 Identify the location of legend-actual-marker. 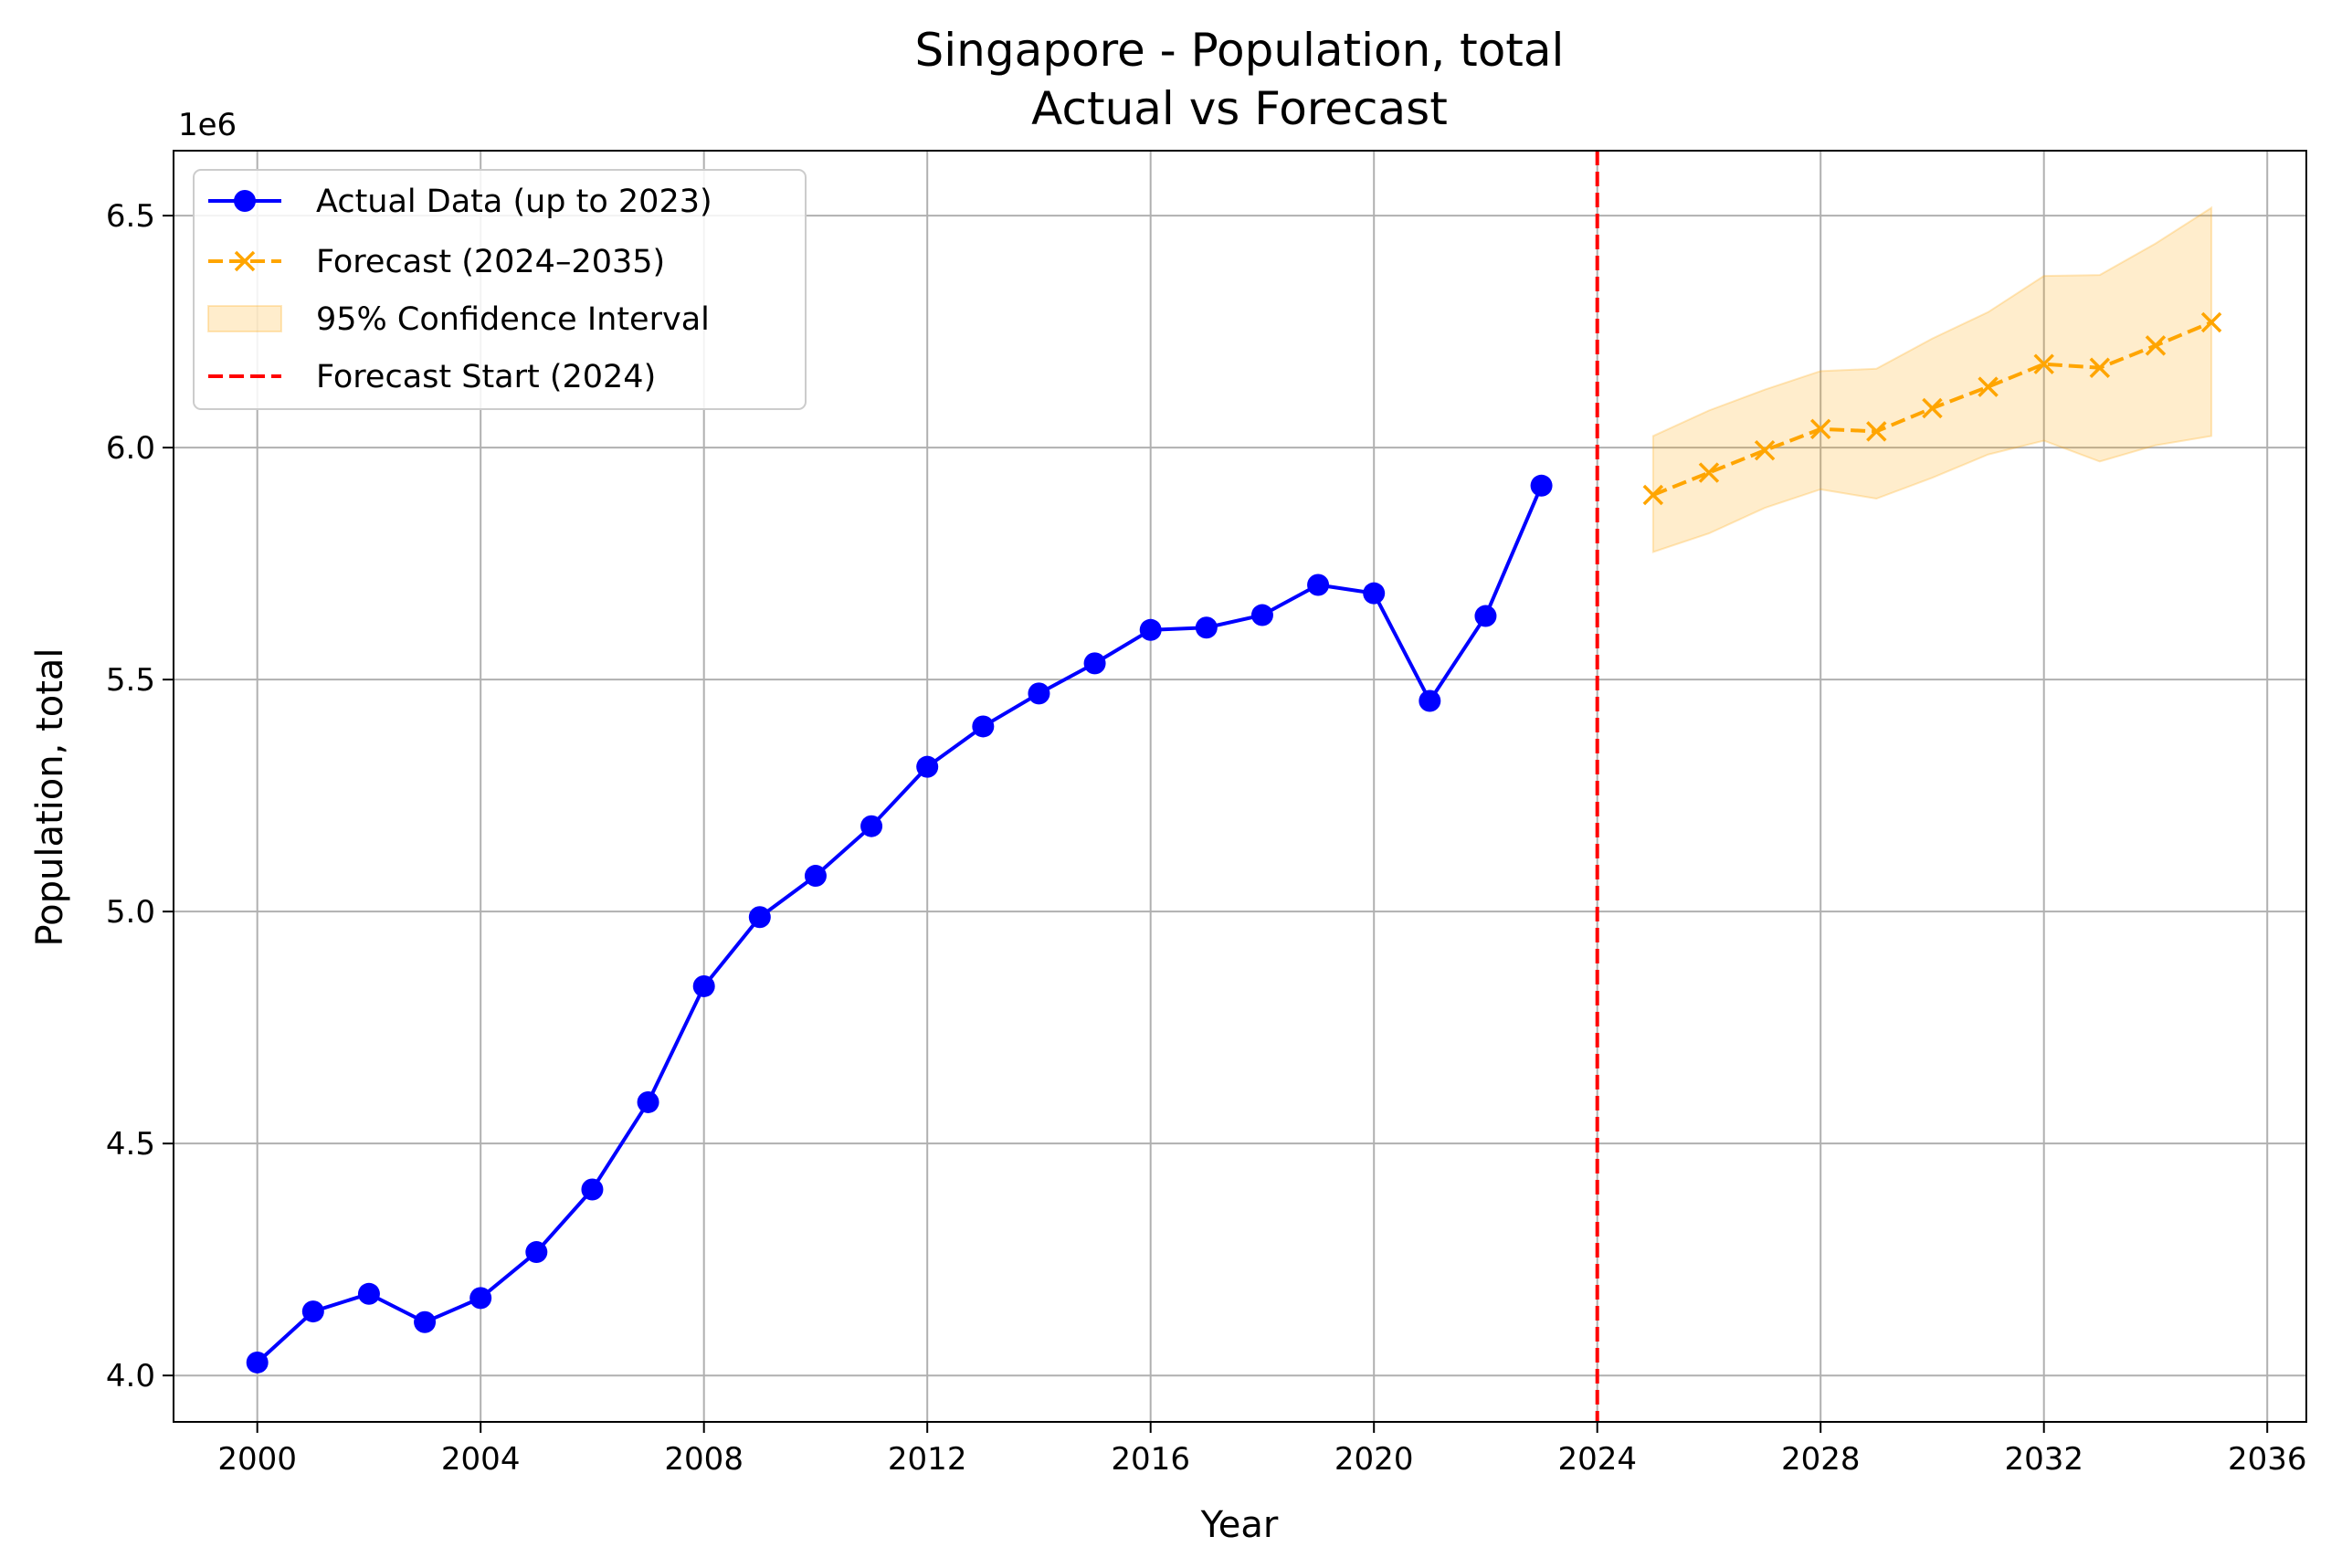
(245, 201).